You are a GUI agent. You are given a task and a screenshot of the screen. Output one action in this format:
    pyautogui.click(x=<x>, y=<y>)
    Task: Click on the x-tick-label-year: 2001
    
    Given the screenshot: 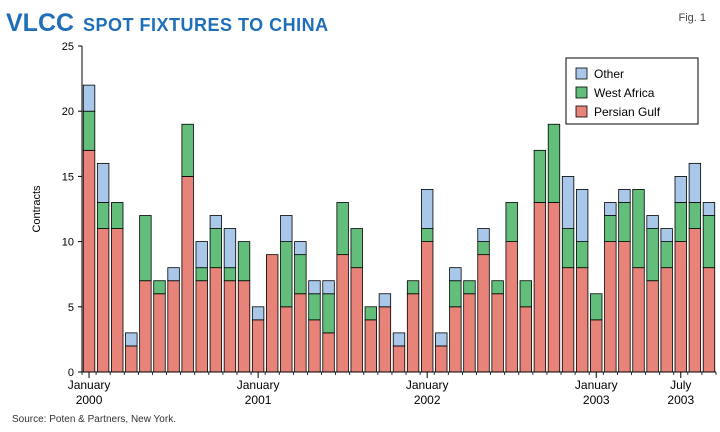 What is the action you would take?
    pyautogui.click(x=258, y=400)
    